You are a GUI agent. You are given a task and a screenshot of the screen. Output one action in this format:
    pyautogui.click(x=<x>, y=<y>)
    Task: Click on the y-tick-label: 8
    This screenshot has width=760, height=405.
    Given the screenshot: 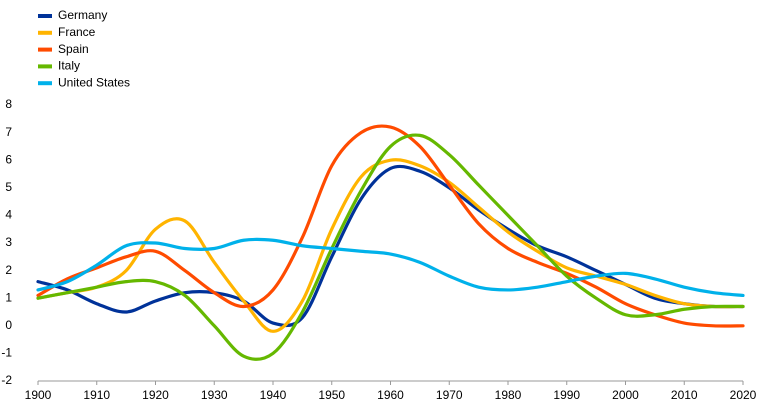 What is the action you would take?
    pyautogui.click(x=8, y=104)
    